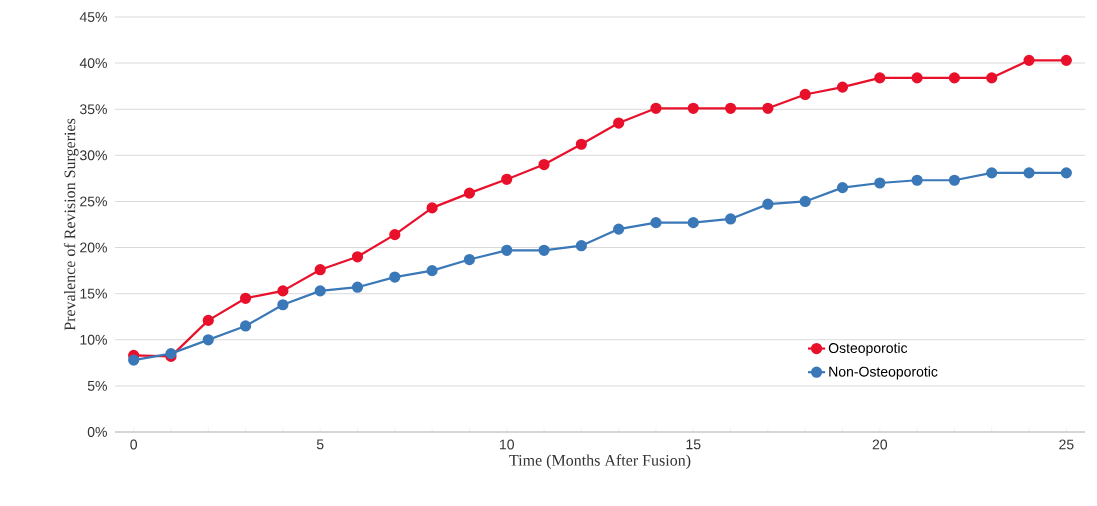  What do you see at coordinates (93, 201) in the screenshot?
I see `y-tick-label: 25%` at bounding box center [93, 201].